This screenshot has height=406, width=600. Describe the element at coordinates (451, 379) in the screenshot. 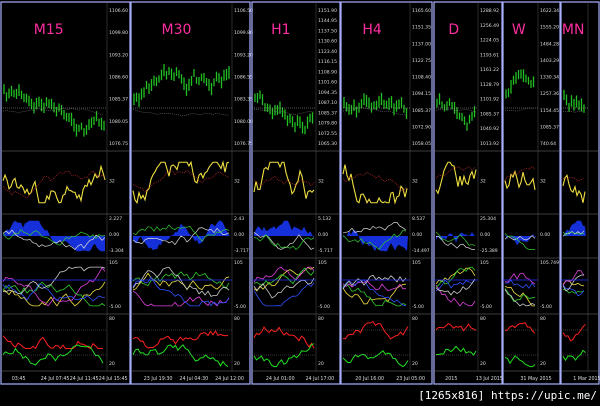

I see `date-label: 2015` at that location.